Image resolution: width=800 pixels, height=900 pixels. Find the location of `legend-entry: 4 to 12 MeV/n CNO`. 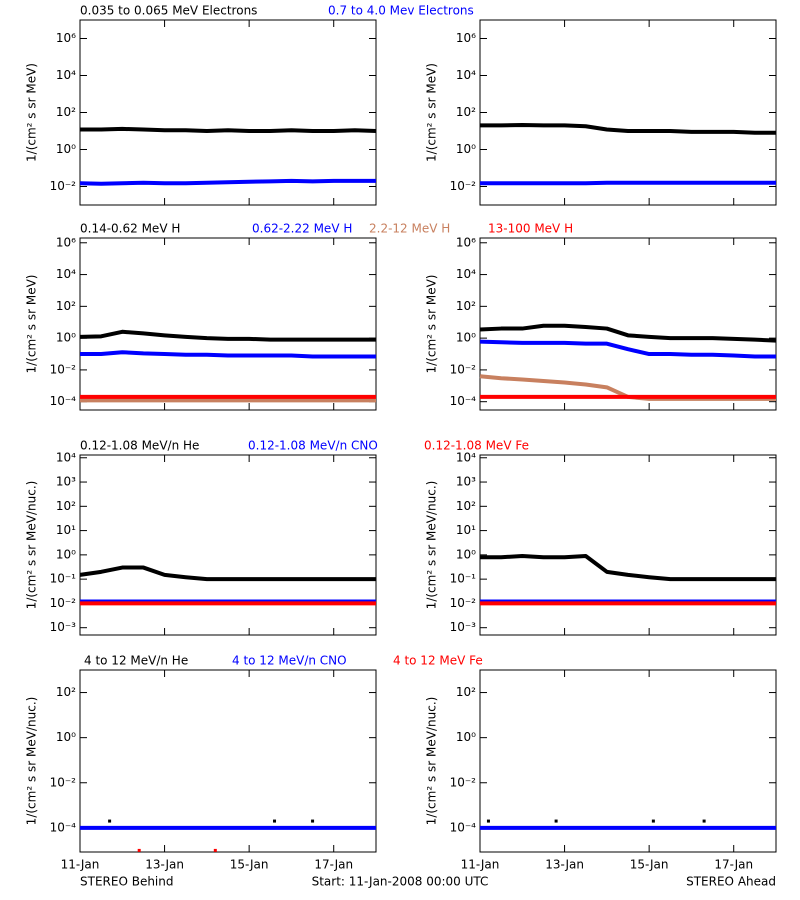

legend-entry: 4 to 12 MeV/n CNO is located at coordinates (289, 661).